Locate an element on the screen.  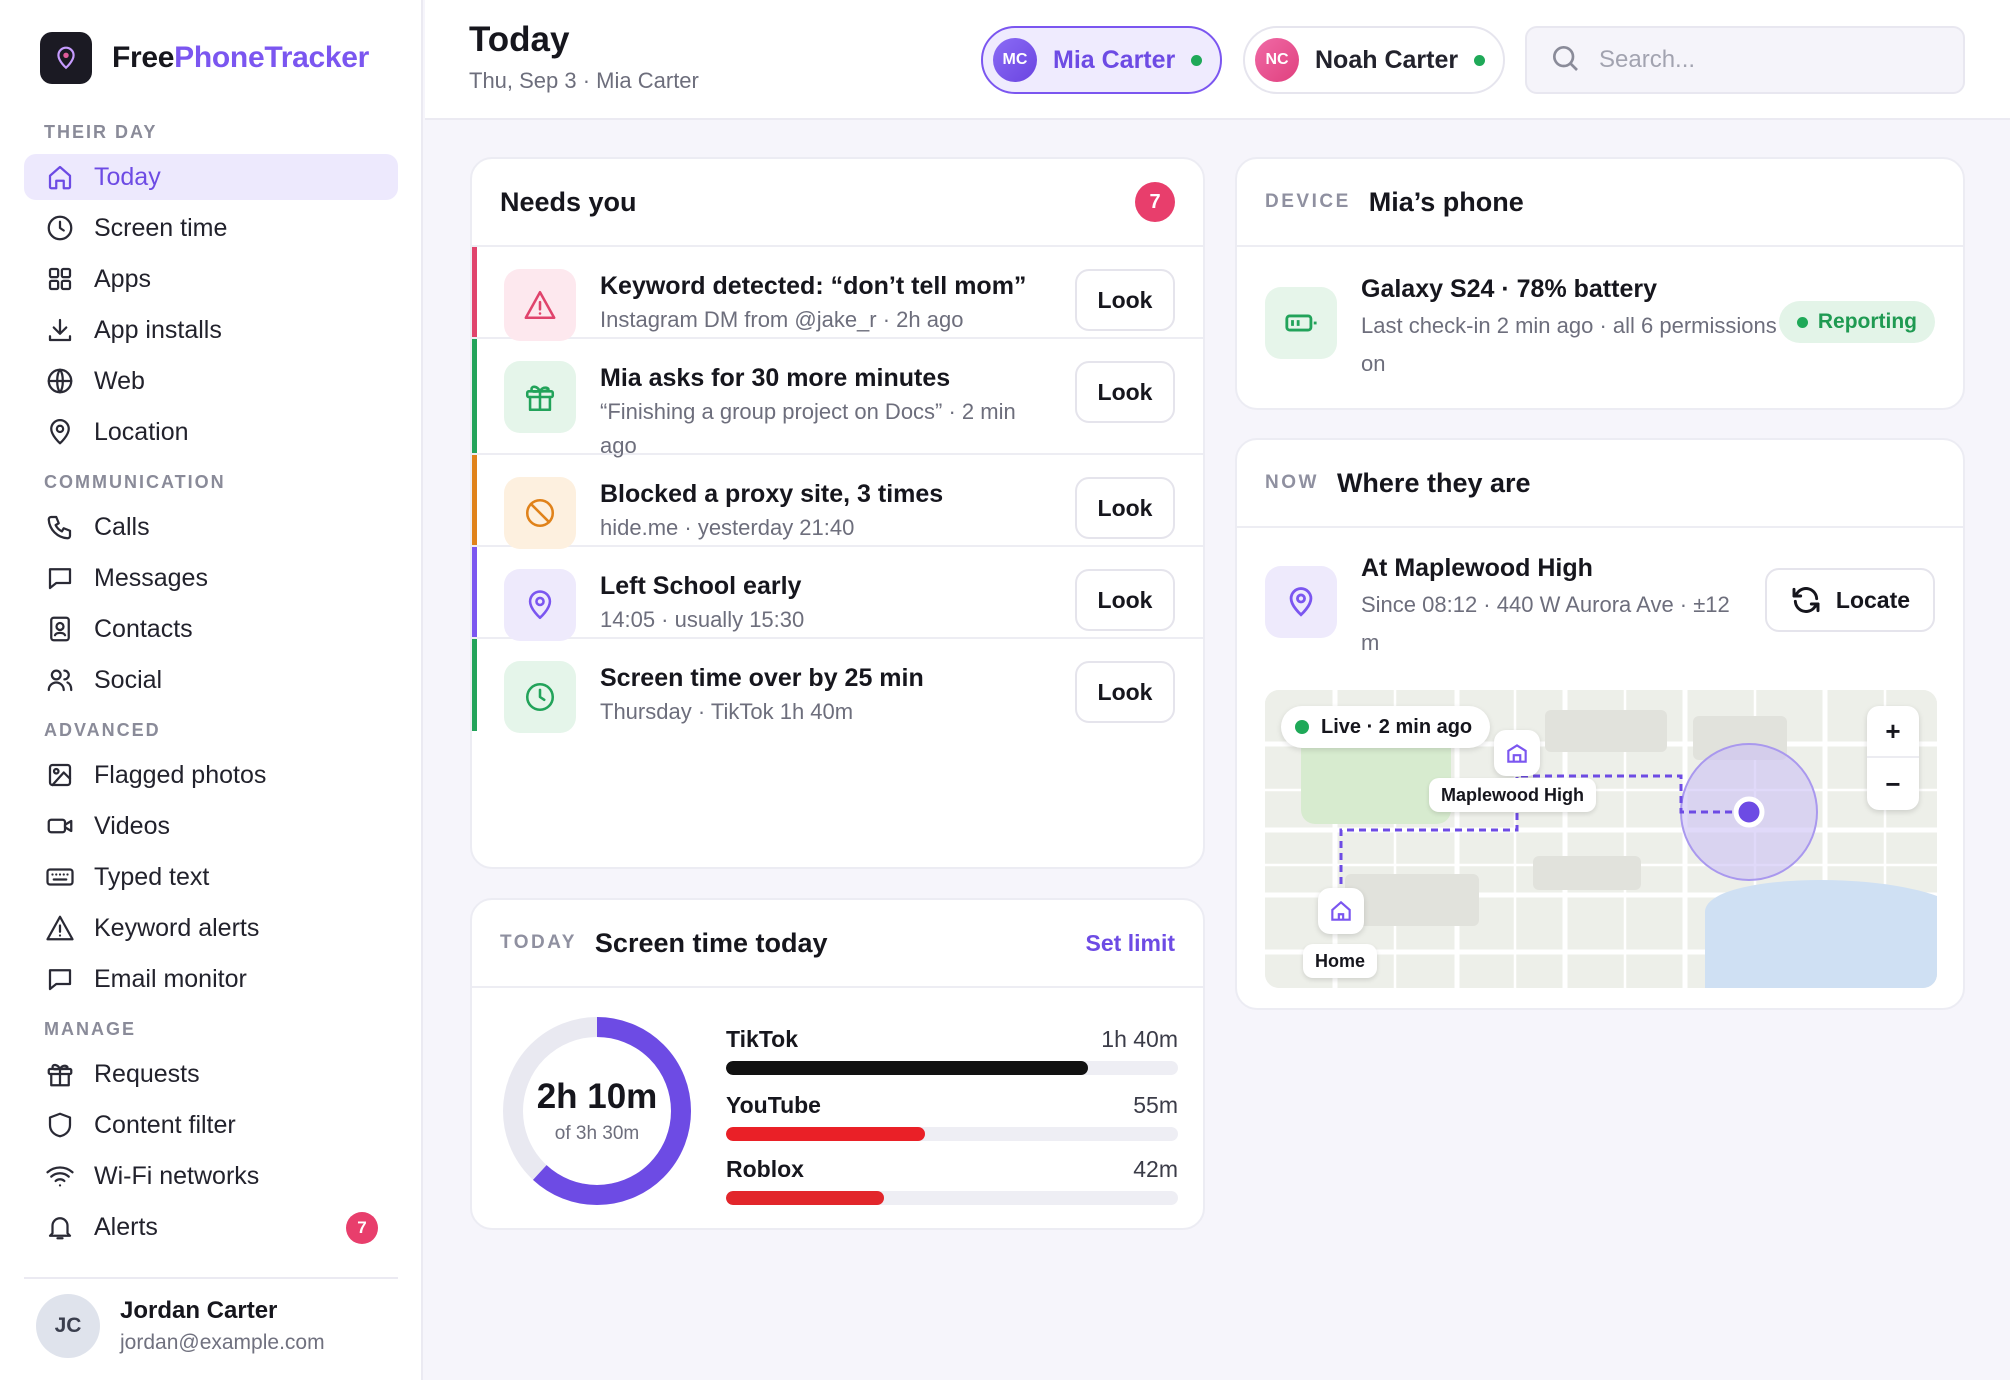
alert-title: Keyword detected: “don’t tell mom” is located at coordinates (813, 286).